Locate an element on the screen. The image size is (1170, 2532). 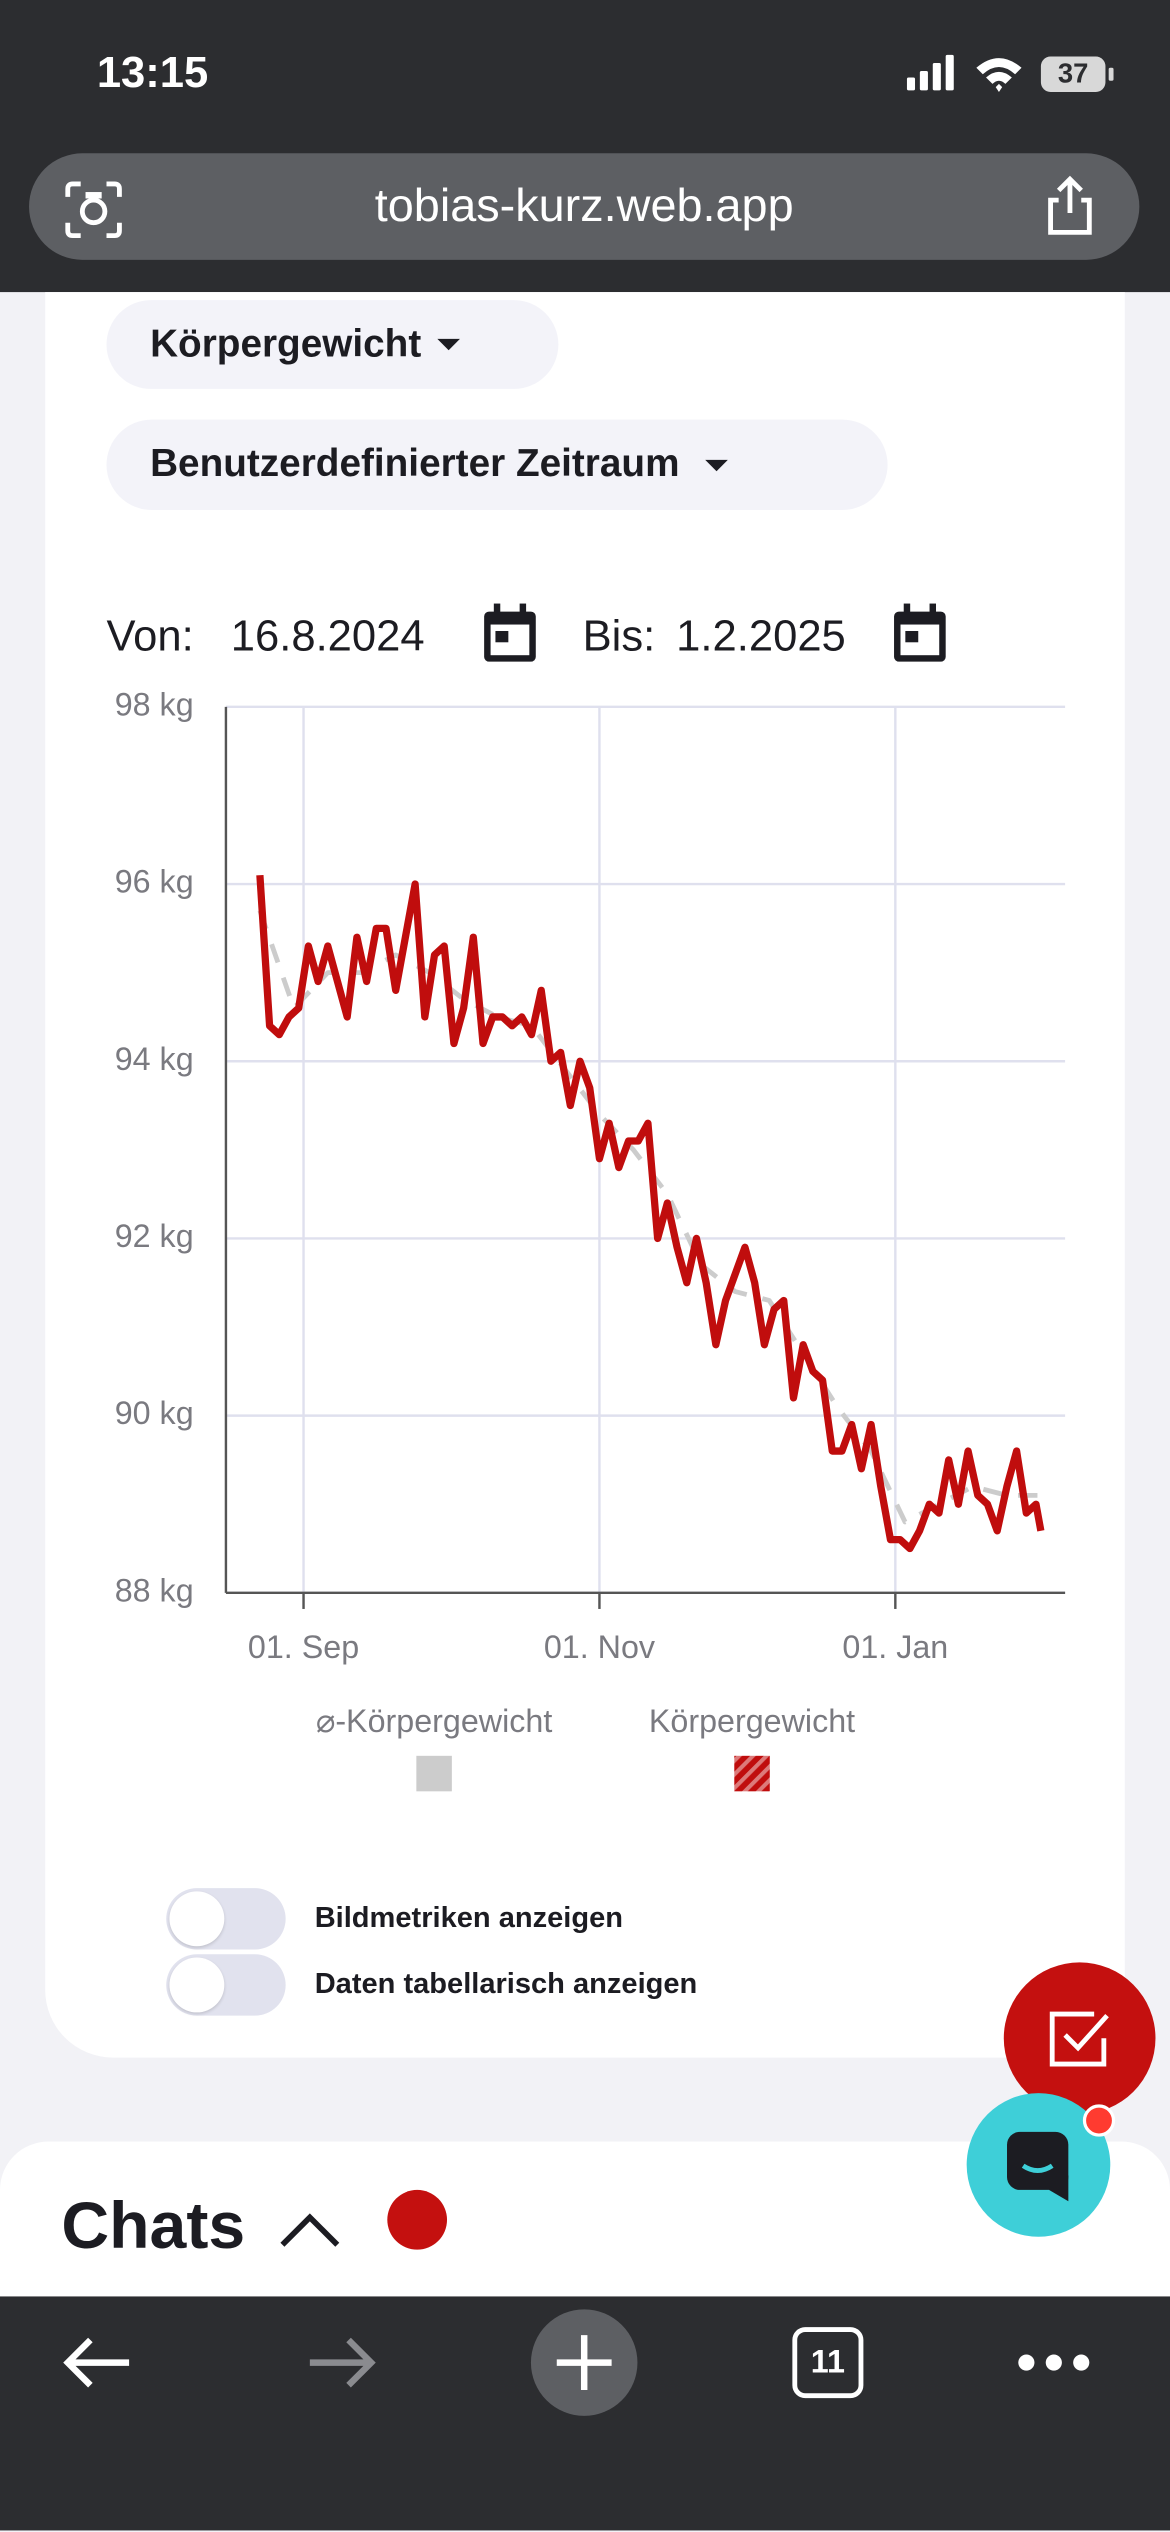
range: Benutzerdefinierter Zeitraum is located at coordinates (415, 464).